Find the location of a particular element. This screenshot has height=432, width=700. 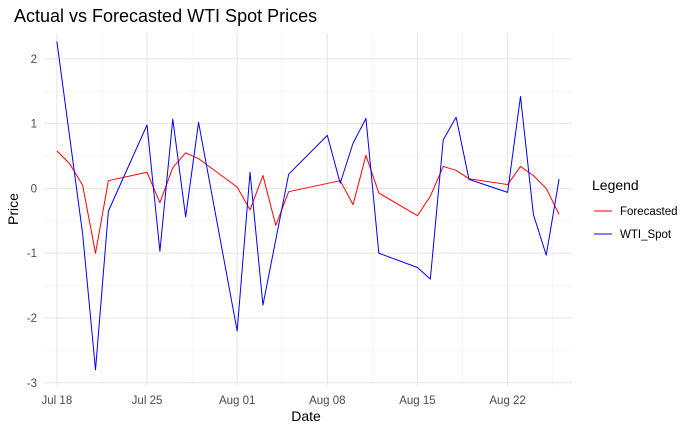

y-tick-label: 0 is located at coordinates (34, 189).